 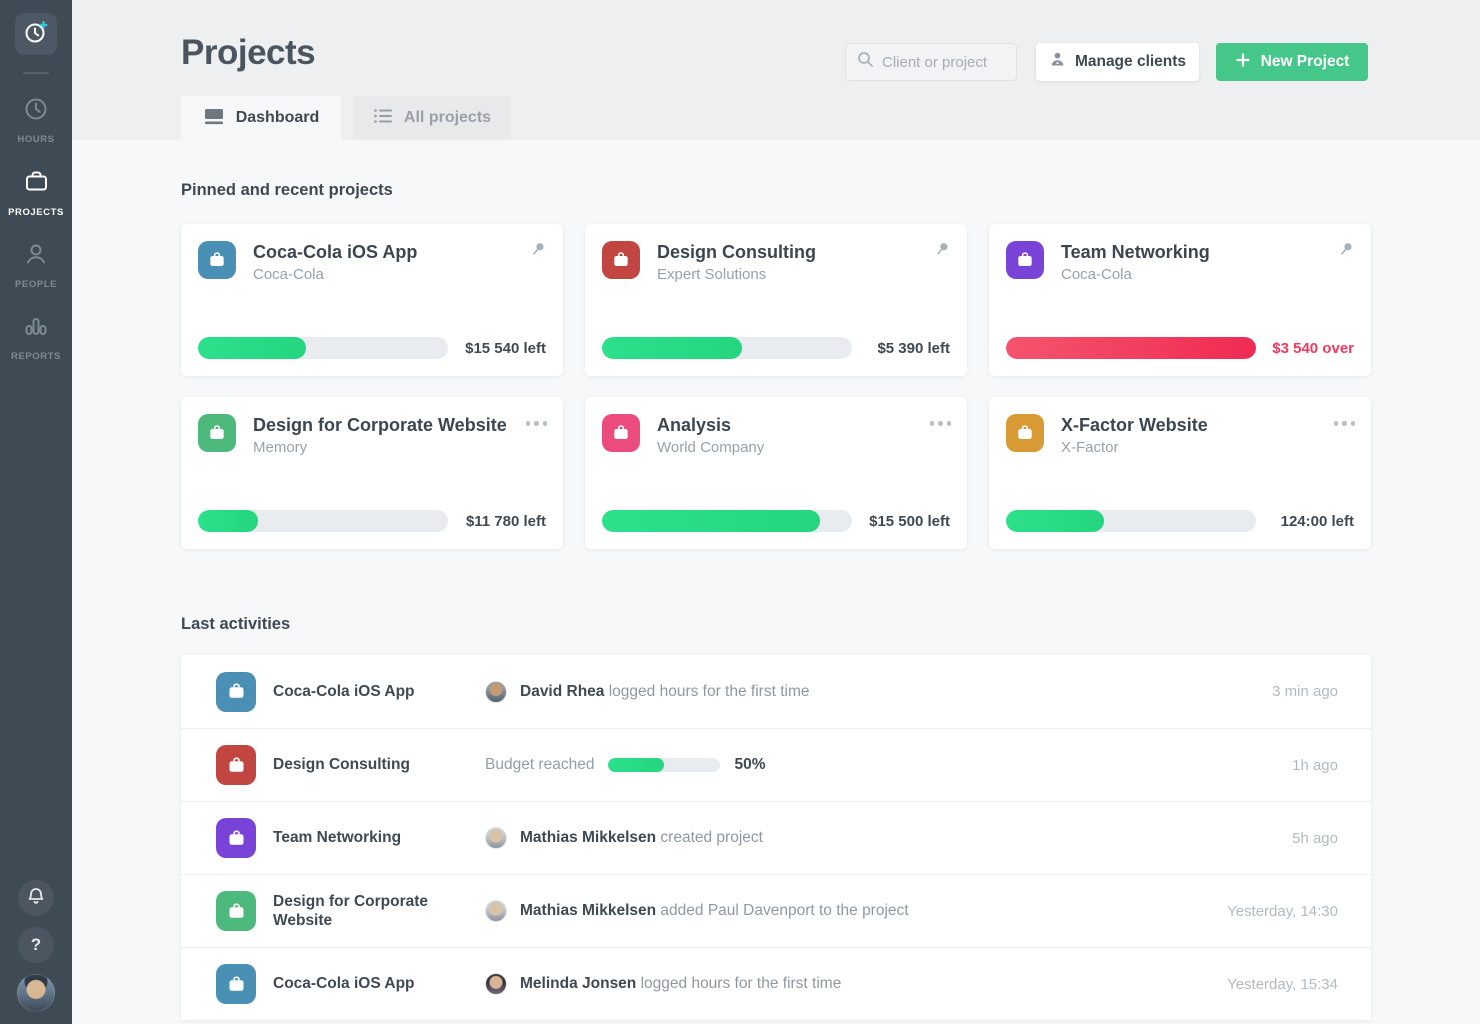 What do you see at coordinates (380, 425) in the screenshot?
I see `project-name: Design for Corporate Website` at bounding box center [380, 425].